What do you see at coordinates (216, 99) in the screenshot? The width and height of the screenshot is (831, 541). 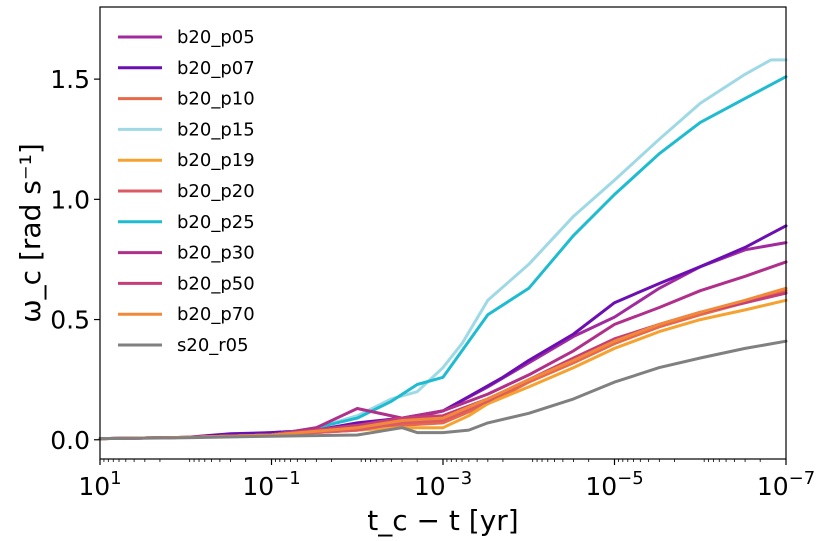 I see `legend-label-b20_p10: b20_p10` at bounding box center [216, 99].